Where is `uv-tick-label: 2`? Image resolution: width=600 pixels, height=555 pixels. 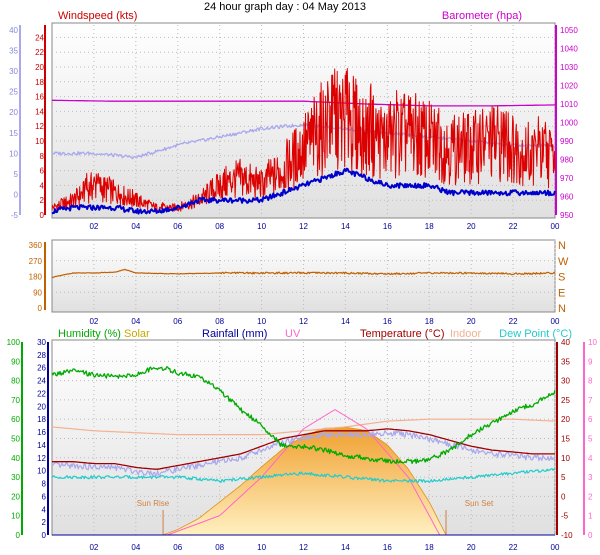
uv-tick-label: 2 is located at coordinates (590, 496).